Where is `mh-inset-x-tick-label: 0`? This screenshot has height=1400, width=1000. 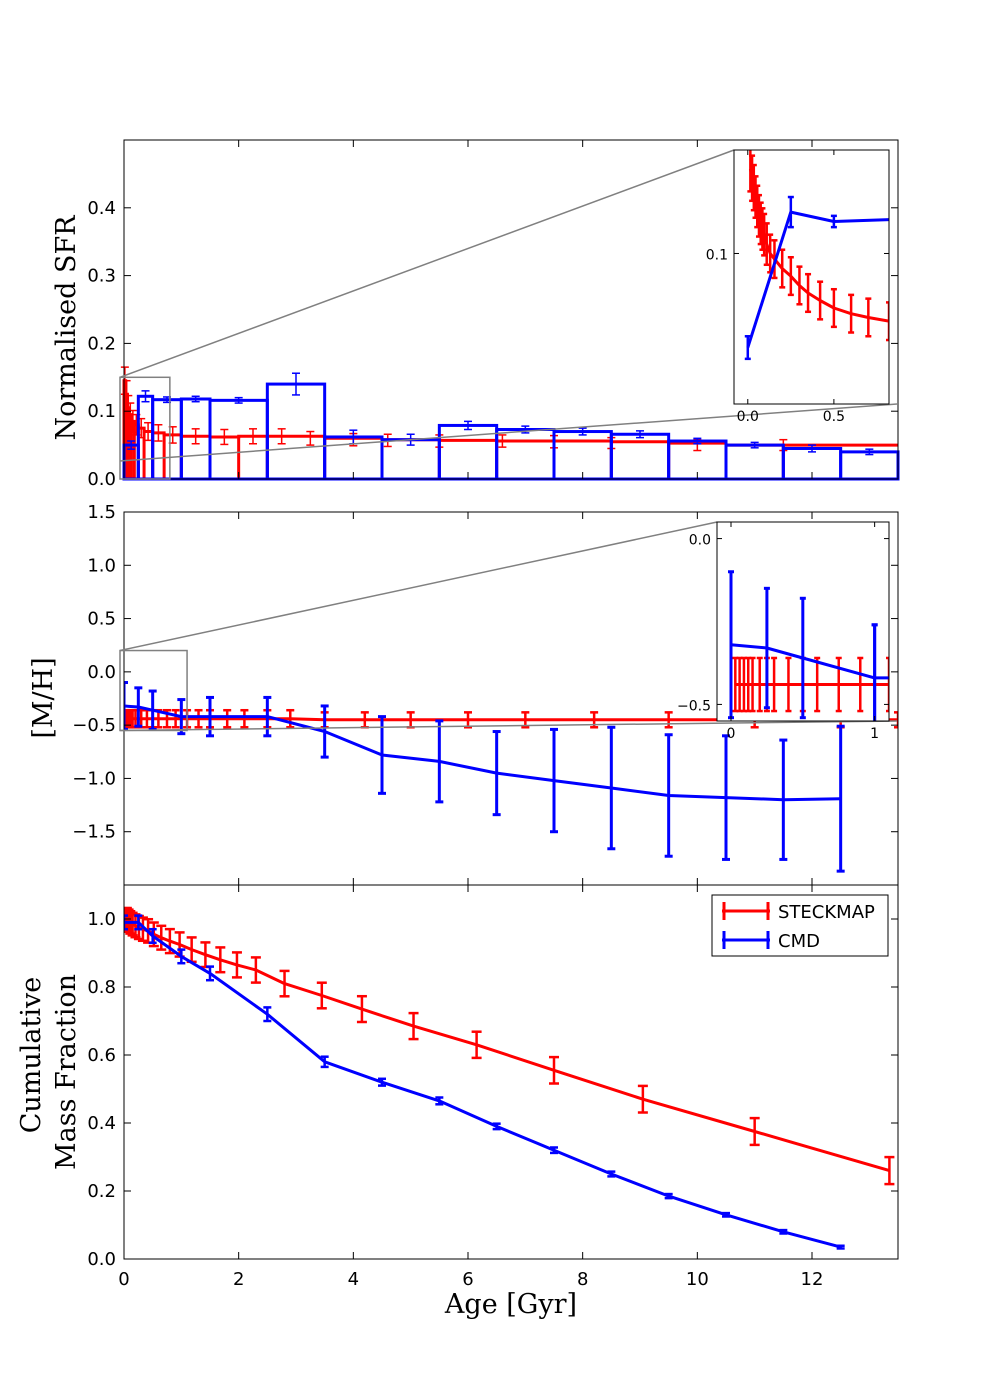
mh-inset-x-tick-label: 0 is located at coordinates (731, 734).